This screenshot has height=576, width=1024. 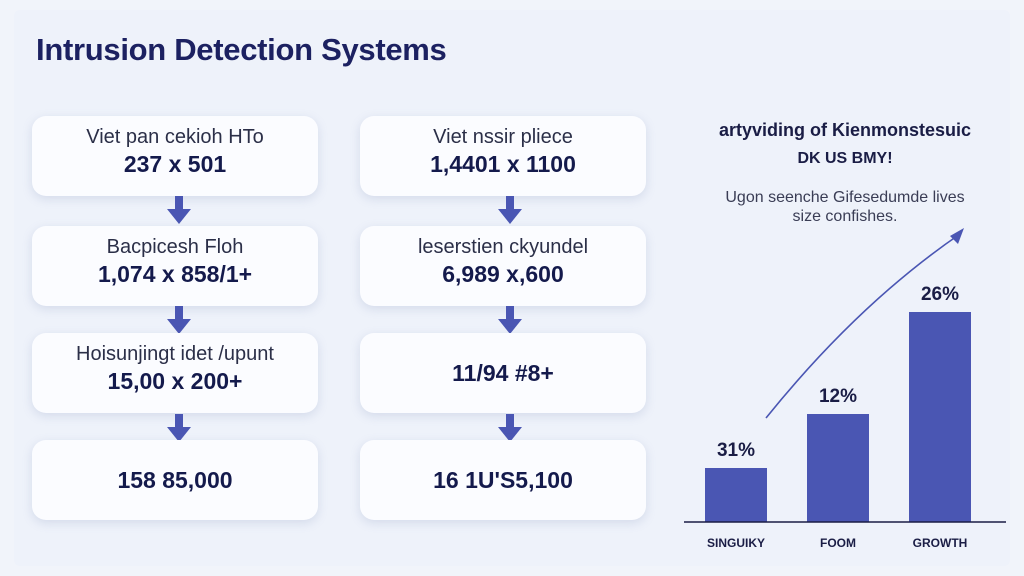 I want to click on flow-step-label: Hoisunjingt idet /upunt, so click(x=175, y=354).